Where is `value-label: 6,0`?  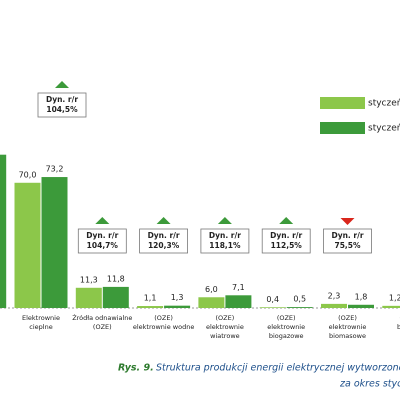
value-label: 6,0 is located at coordinates (211, 289).